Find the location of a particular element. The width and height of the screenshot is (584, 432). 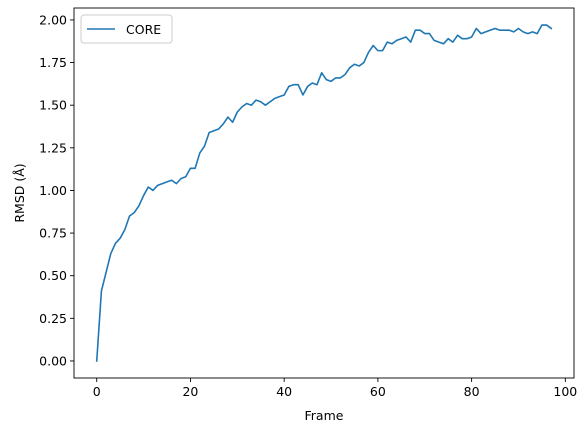

x-tick-label: 40 is located at coordinates (284, 391).